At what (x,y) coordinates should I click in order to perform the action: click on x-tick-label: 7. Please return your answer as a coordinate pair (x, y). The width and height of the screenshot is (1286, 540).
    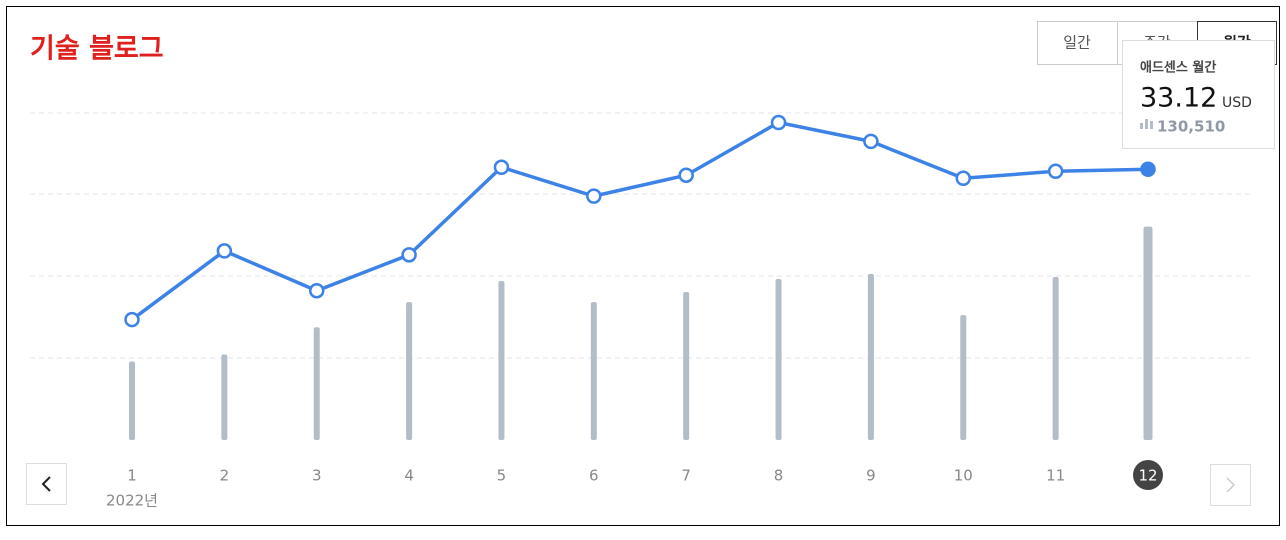
    Looking at the image, I should click on (686, 476).